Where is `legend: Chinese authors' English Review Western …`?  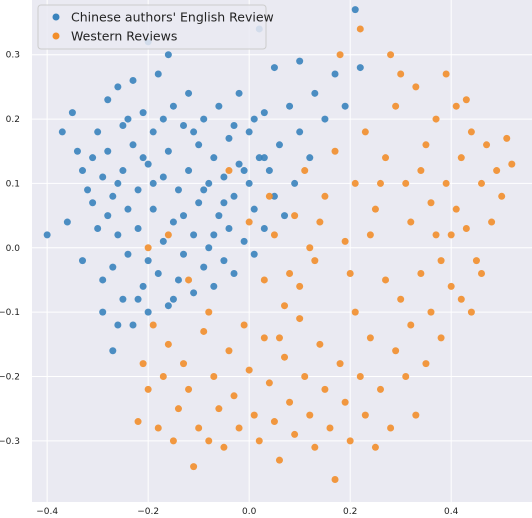
legend: Chinese authors' English Review Western … is located at coordinates (155, 27).